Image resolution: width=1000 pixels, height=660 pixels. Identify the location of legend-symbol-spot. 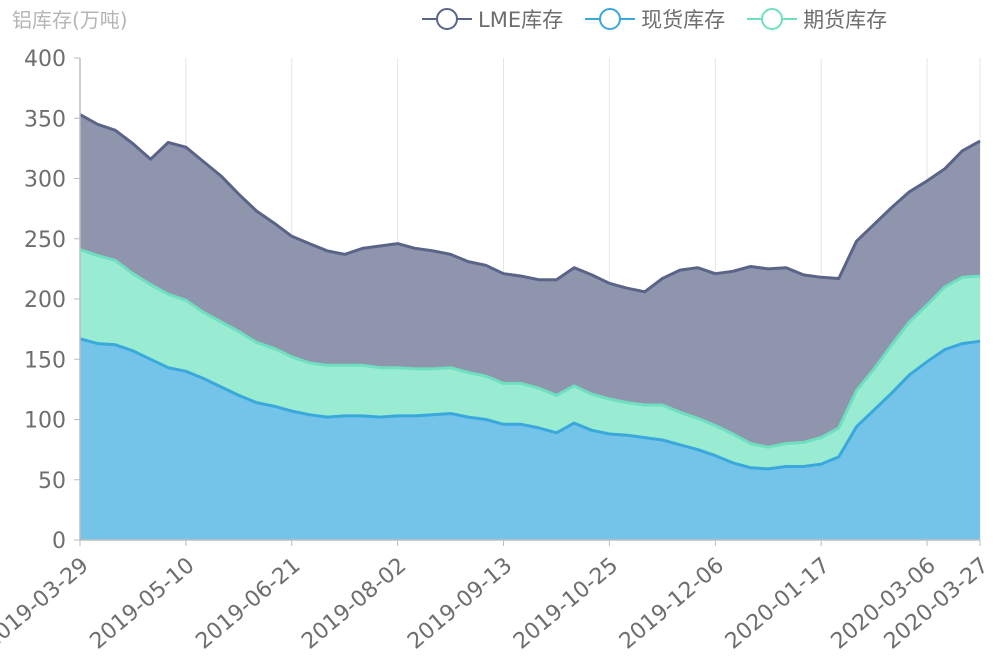
(610, 19).